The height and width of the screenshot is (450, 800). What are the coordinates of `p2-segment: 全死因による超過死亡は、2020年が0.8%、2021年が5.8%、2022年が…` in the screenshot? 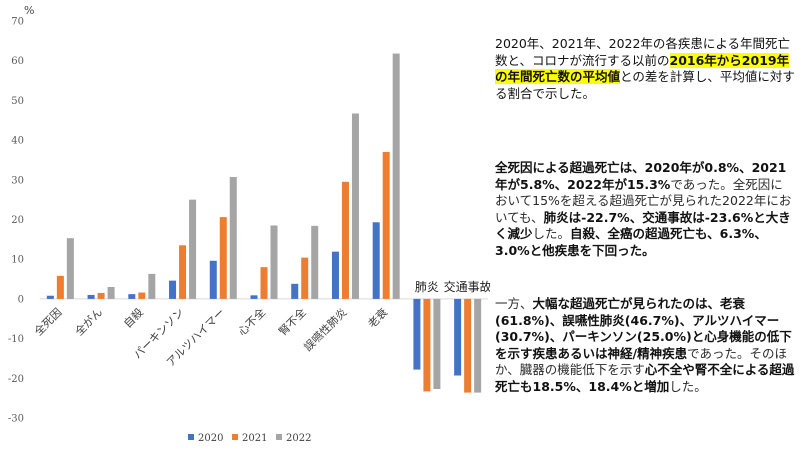 It's located at (641, 176).